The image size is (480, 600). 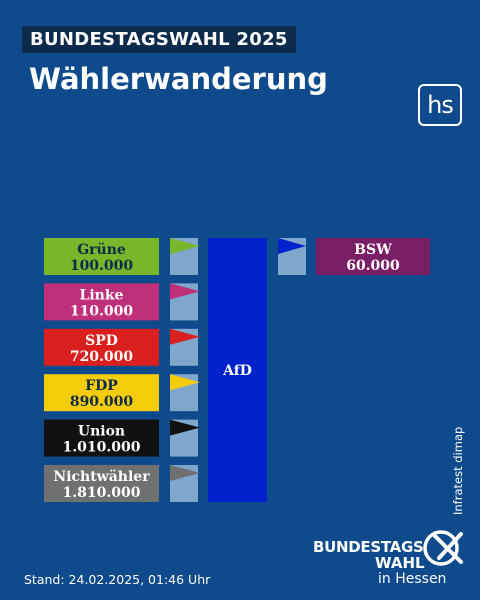 I want to click on election-tag: BUNDESTAGSWAHL 2025, so click(x=159, y=39).